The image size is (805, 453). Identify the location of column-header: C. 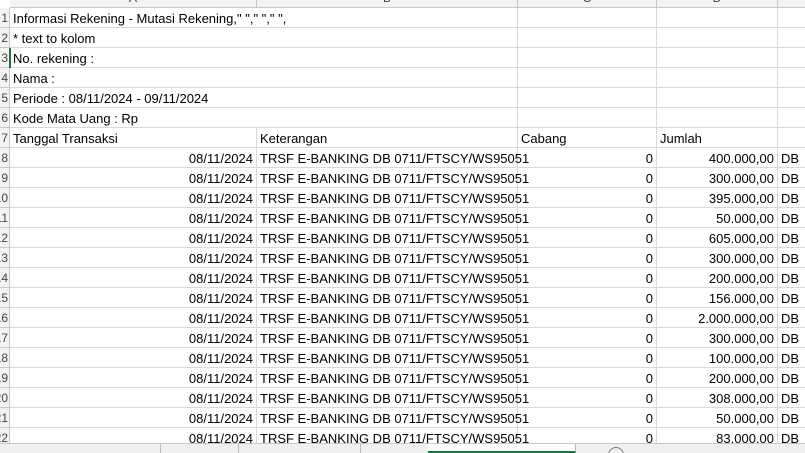
(587, 4).